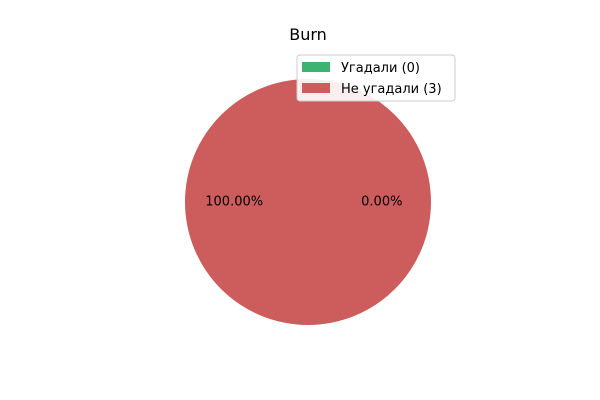 The image size is (600, 400). Describe the element at coordinates (303, 202) in the screenshot. I see `percent-labels: 0.00% 100.00%` at that location.